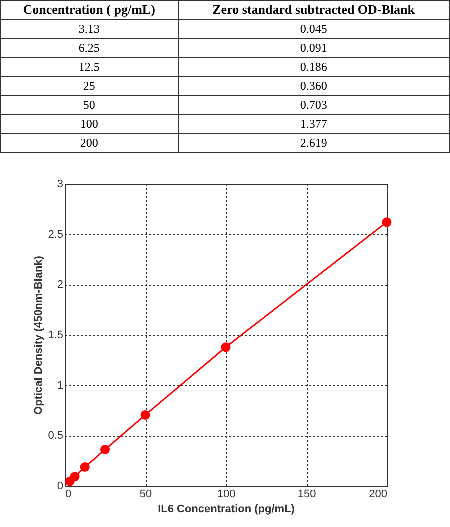  I want to click on x-tick-label: 200, so click(378, 494).